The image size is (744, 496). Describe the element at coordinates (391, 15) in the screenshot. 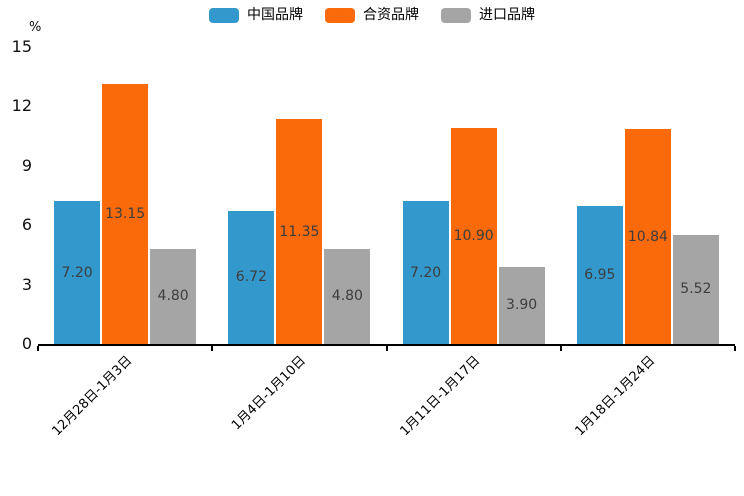

I see `legend-label: 合资品牌` at that location.